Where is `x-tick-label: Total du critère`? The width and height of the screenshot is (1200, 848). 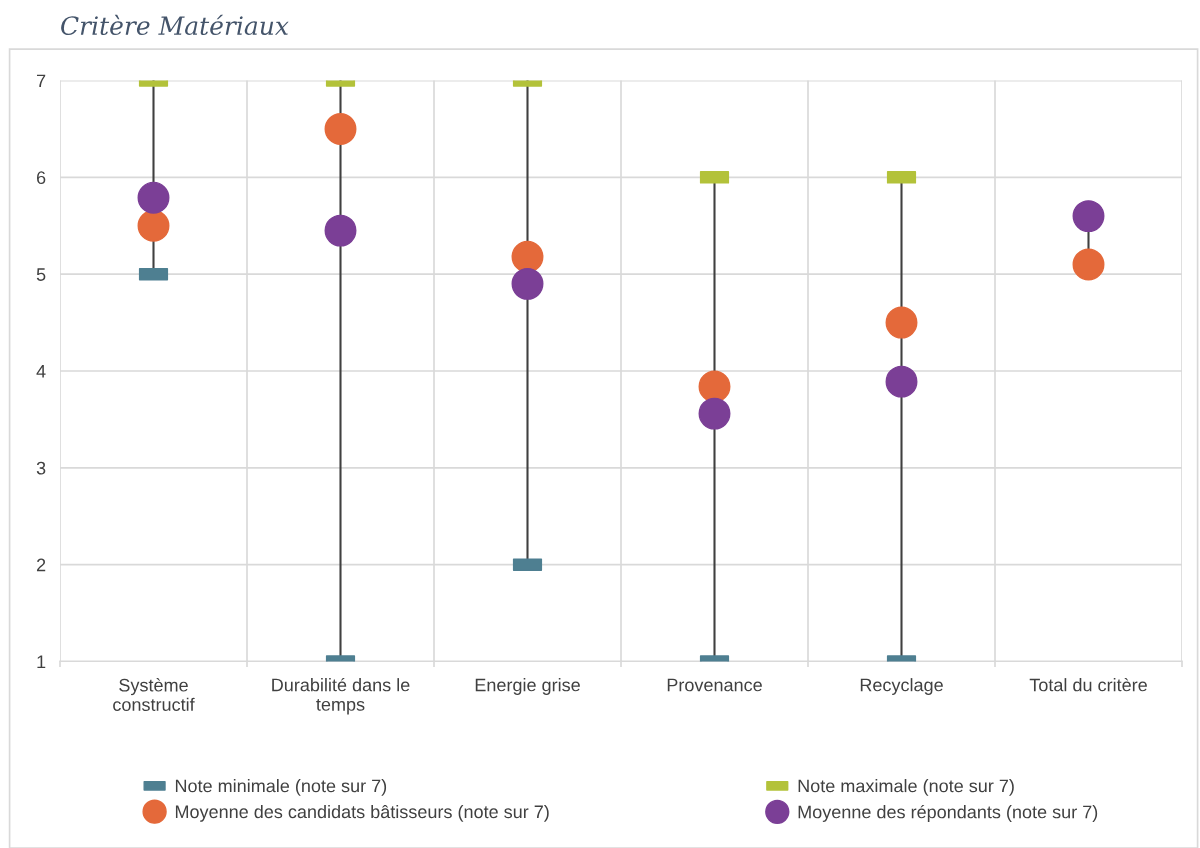
x-tick-label: Total du critère is located at coordinates (1088, 684).